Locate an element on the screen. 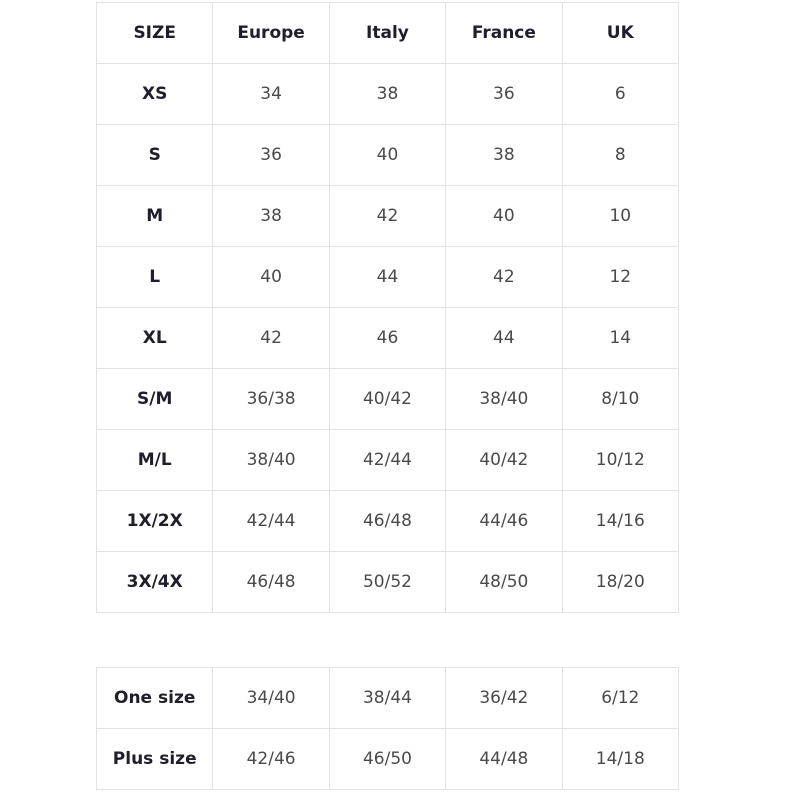 Image resolution: width=800 pixels, height=800 pixels. size-value-cell: 34 is located at coordinates (271, 94).